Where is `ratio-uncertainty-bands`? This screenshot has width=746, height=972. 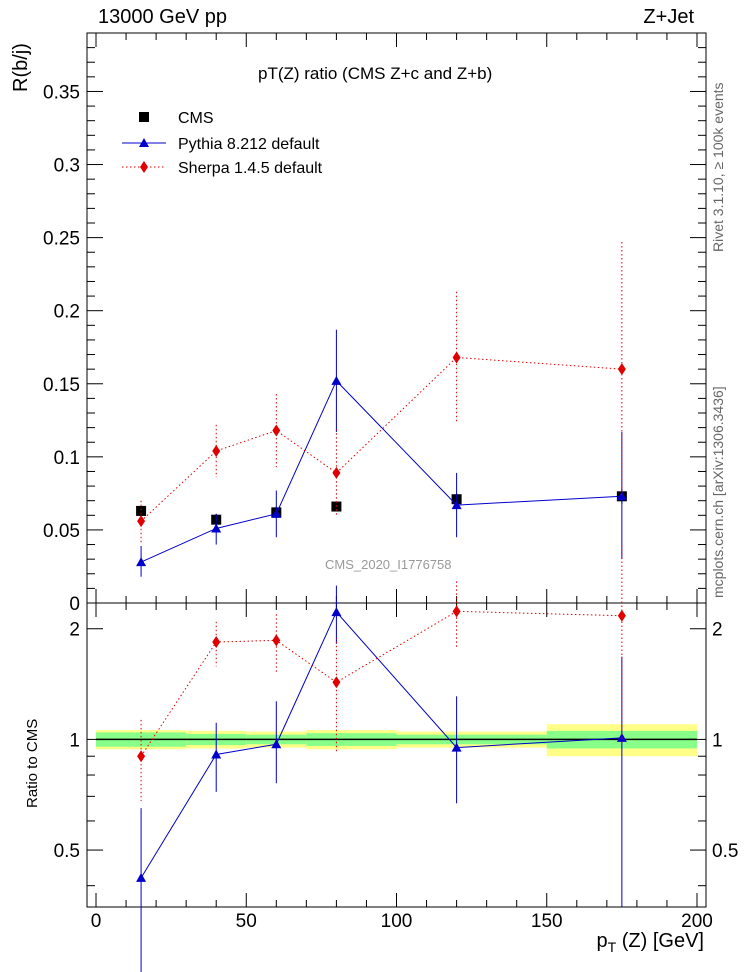 ratio-uncertainty-bands is located at coordinates (396, 740).